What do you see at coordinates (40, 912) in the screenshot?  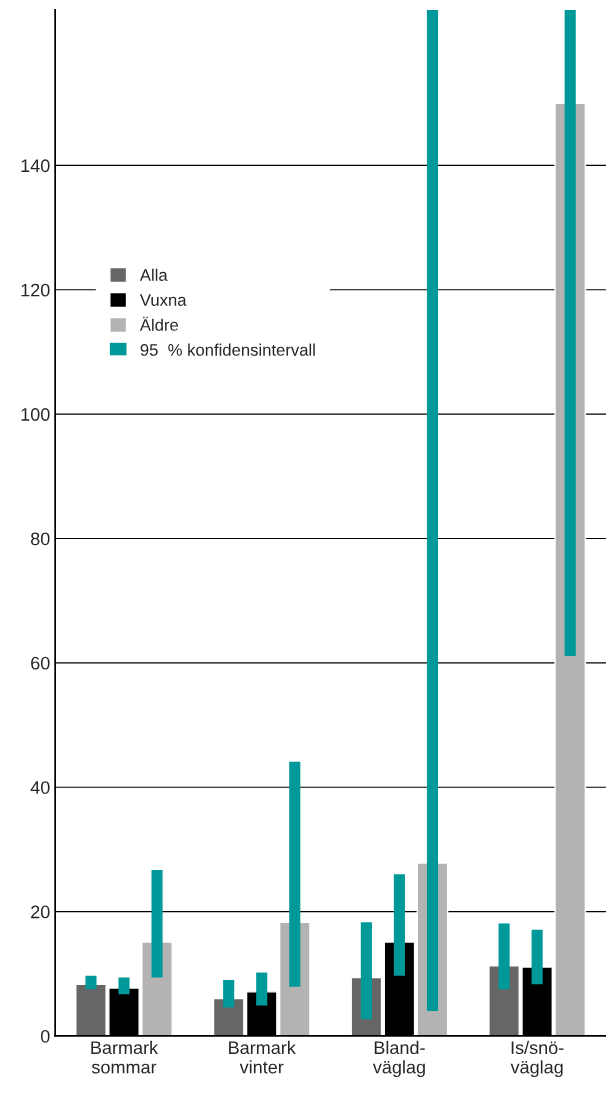 I see `y-tick-label: 20` at bounding box center [40, 912].